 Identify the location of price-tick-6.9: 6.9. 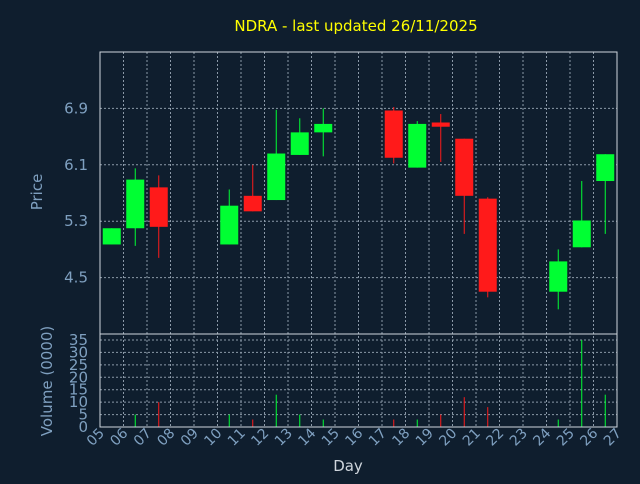
(76, 108).